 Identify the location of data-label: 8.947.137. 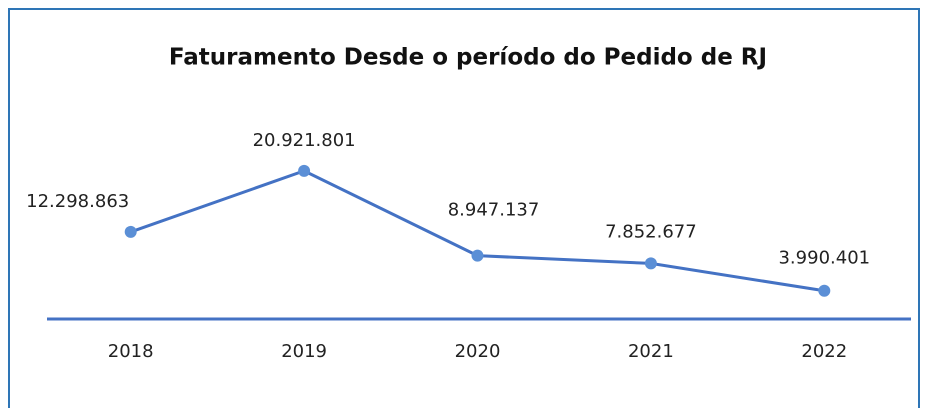
(494, 210).